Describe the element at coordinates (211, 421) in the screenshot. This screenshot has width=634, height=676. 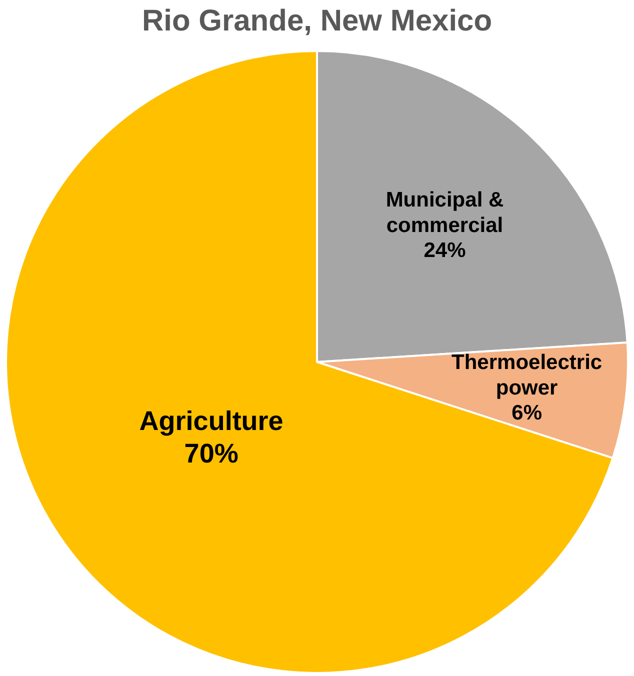
I see `slice-label: Agriculture` at that location.